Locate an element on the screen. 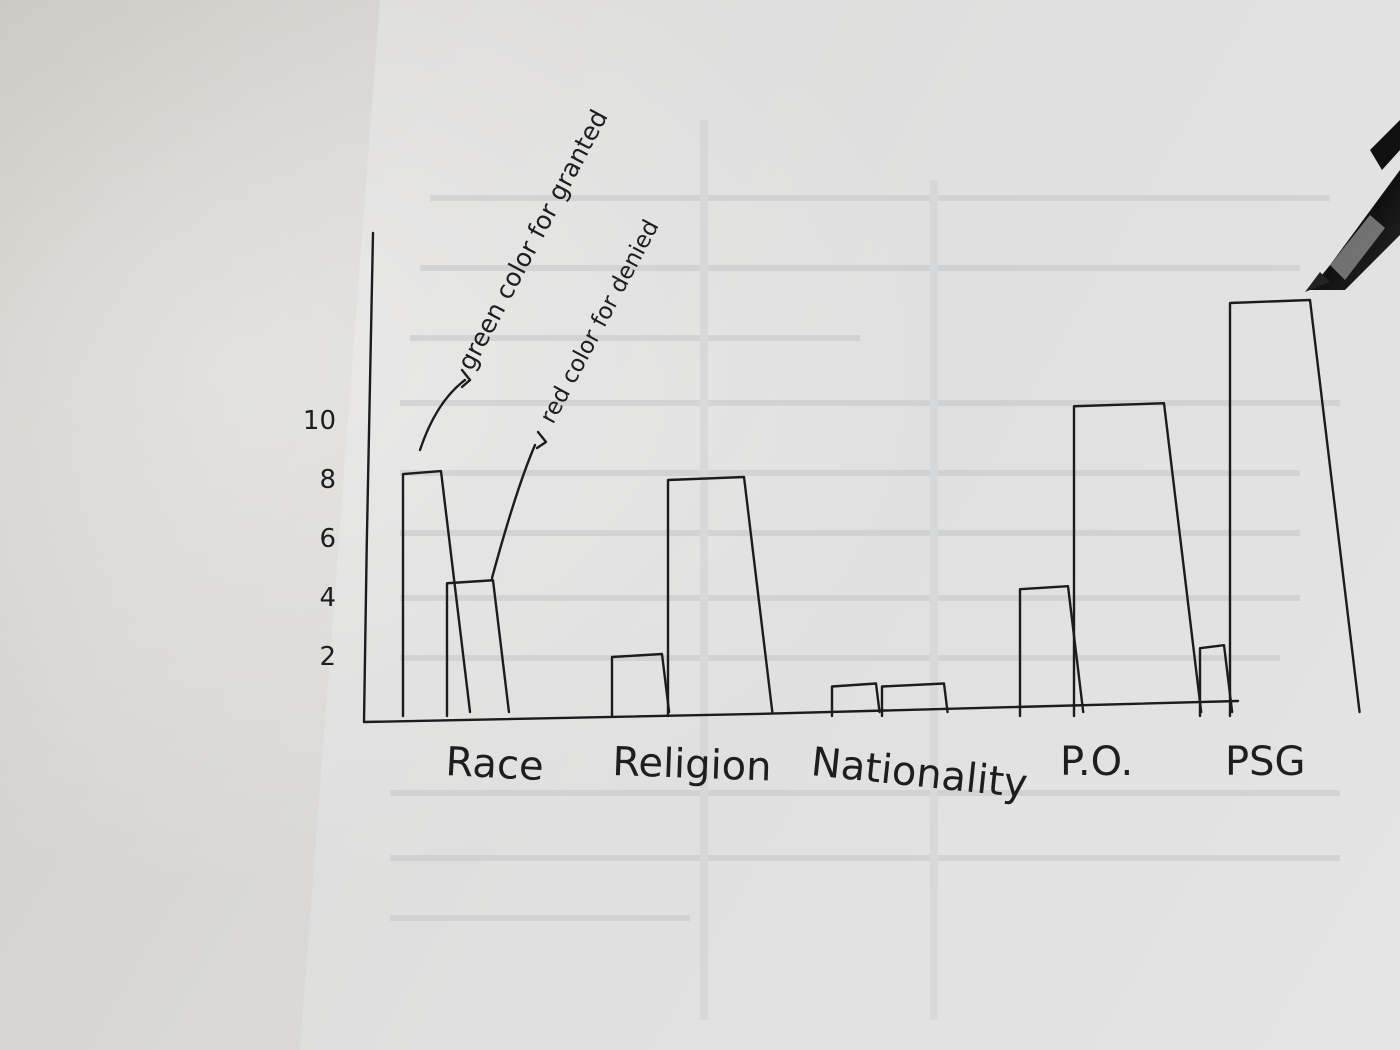  green-bar-race is located at coordinates (436, 593).